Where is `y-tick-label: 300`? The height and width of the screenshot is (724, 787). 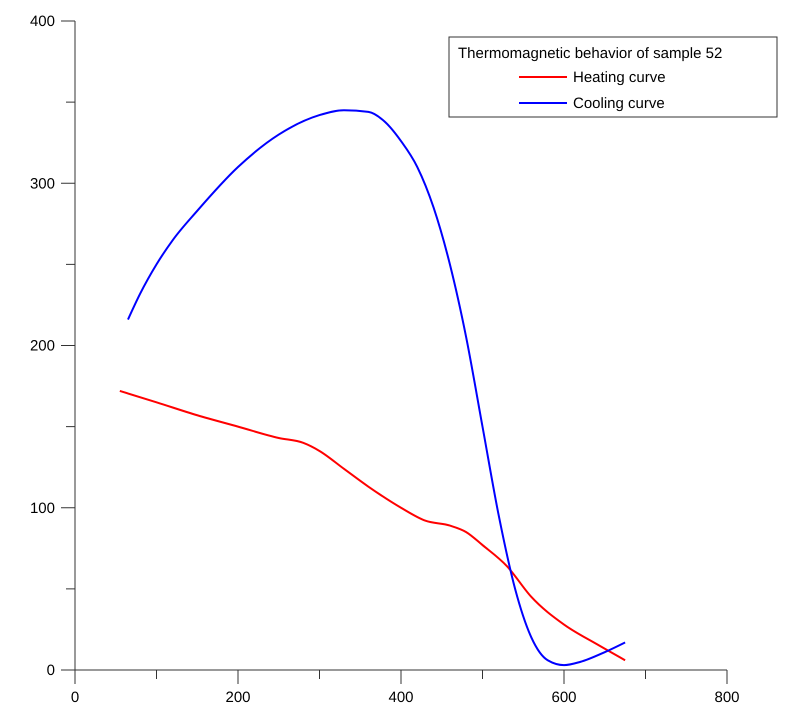 y-tick-label: 300 is located at coordinates (42, 183).